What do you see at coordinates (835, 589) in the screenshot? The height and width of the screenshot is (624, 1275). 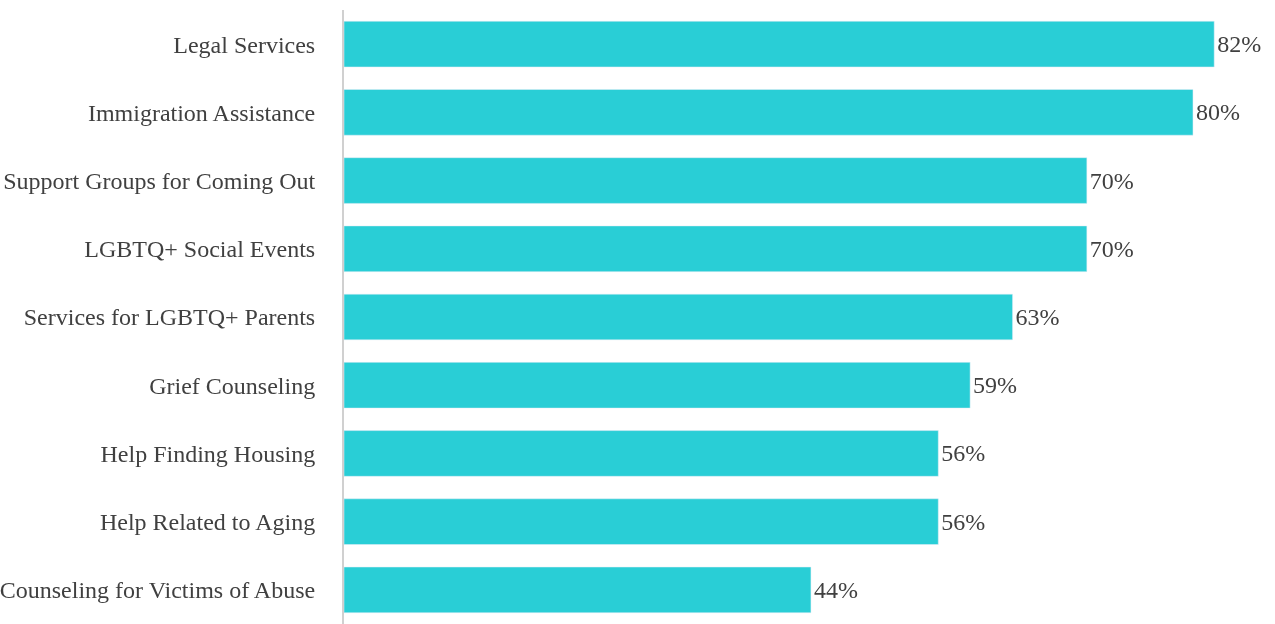 I see `data-label: 44%` at bounding box center [835, 589].